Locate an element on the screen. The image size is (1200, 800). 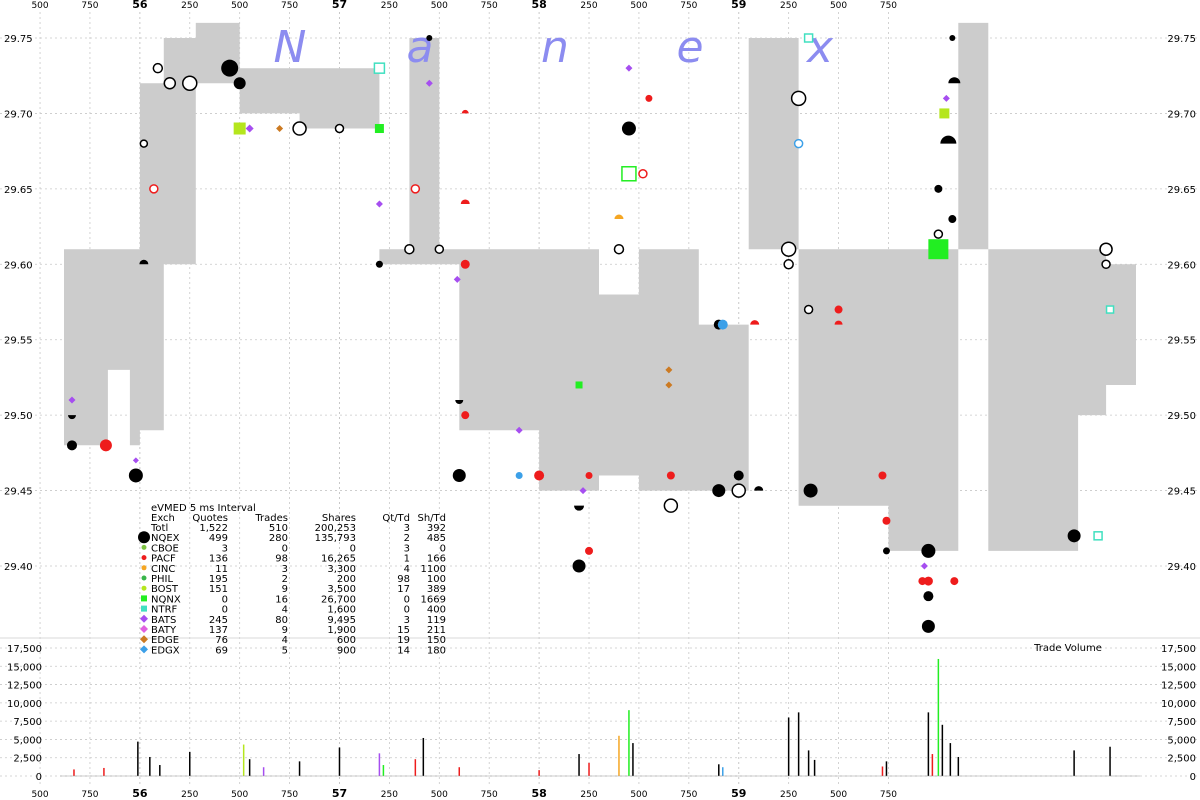
volume-tick-label-left: 0 is located at coordinates (39, 777).